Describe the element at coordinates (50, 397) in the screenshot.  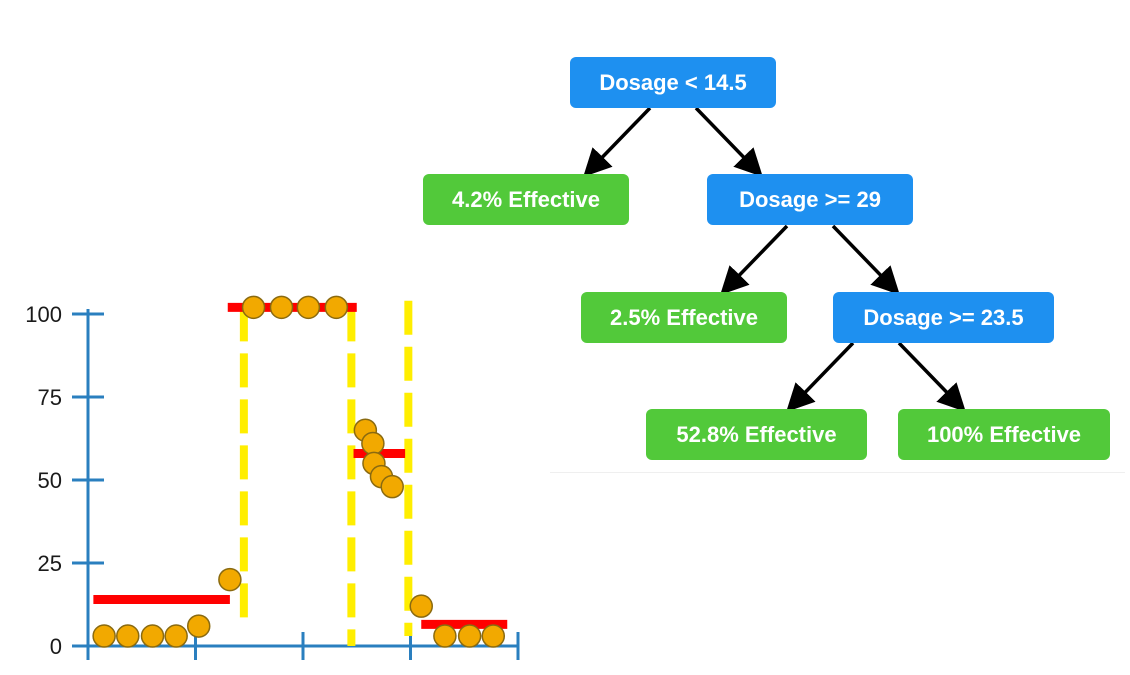
I see `y-tick-label: 75` at that location.